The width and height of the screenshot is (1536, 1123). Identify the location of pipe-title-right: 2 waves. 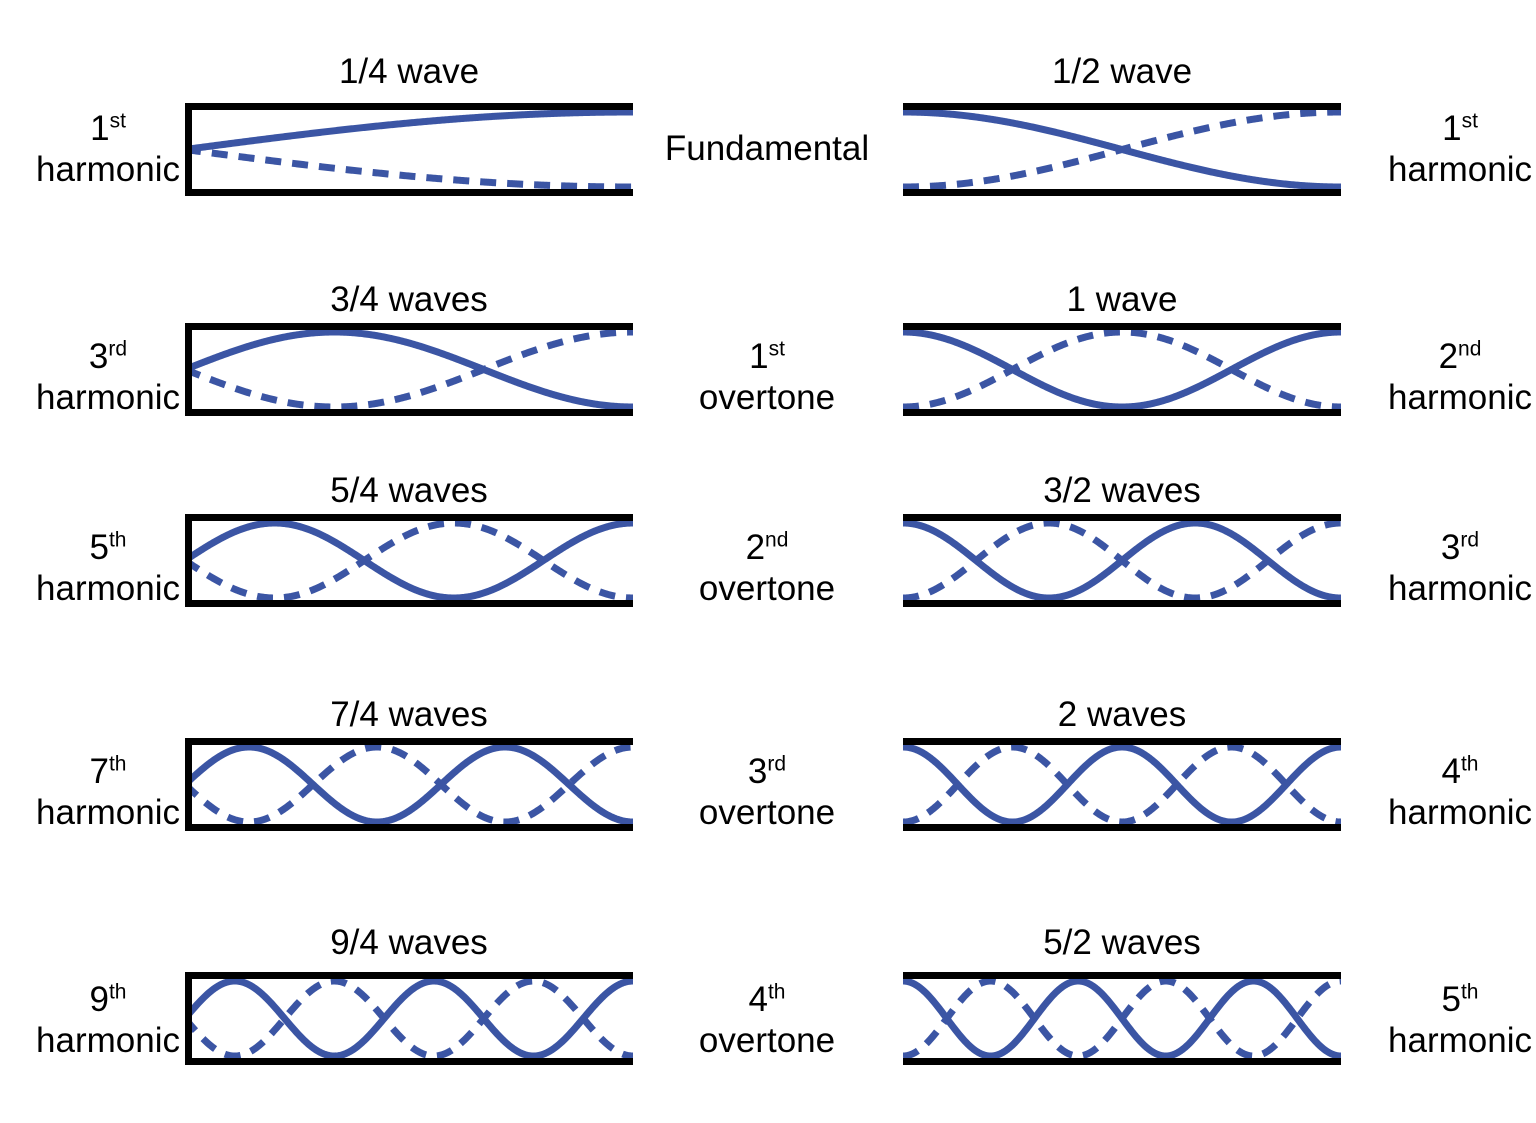
(1122, 714).